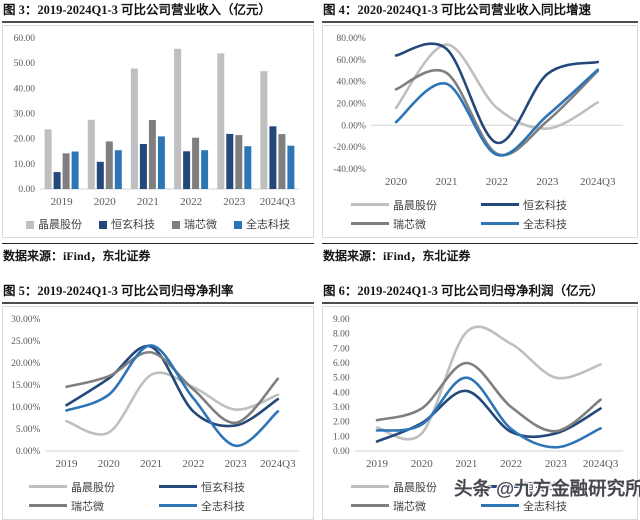  Describe the element at coordinates (341, 335) in the screenshot. I see `y-tick-label: 8.00` at that location.